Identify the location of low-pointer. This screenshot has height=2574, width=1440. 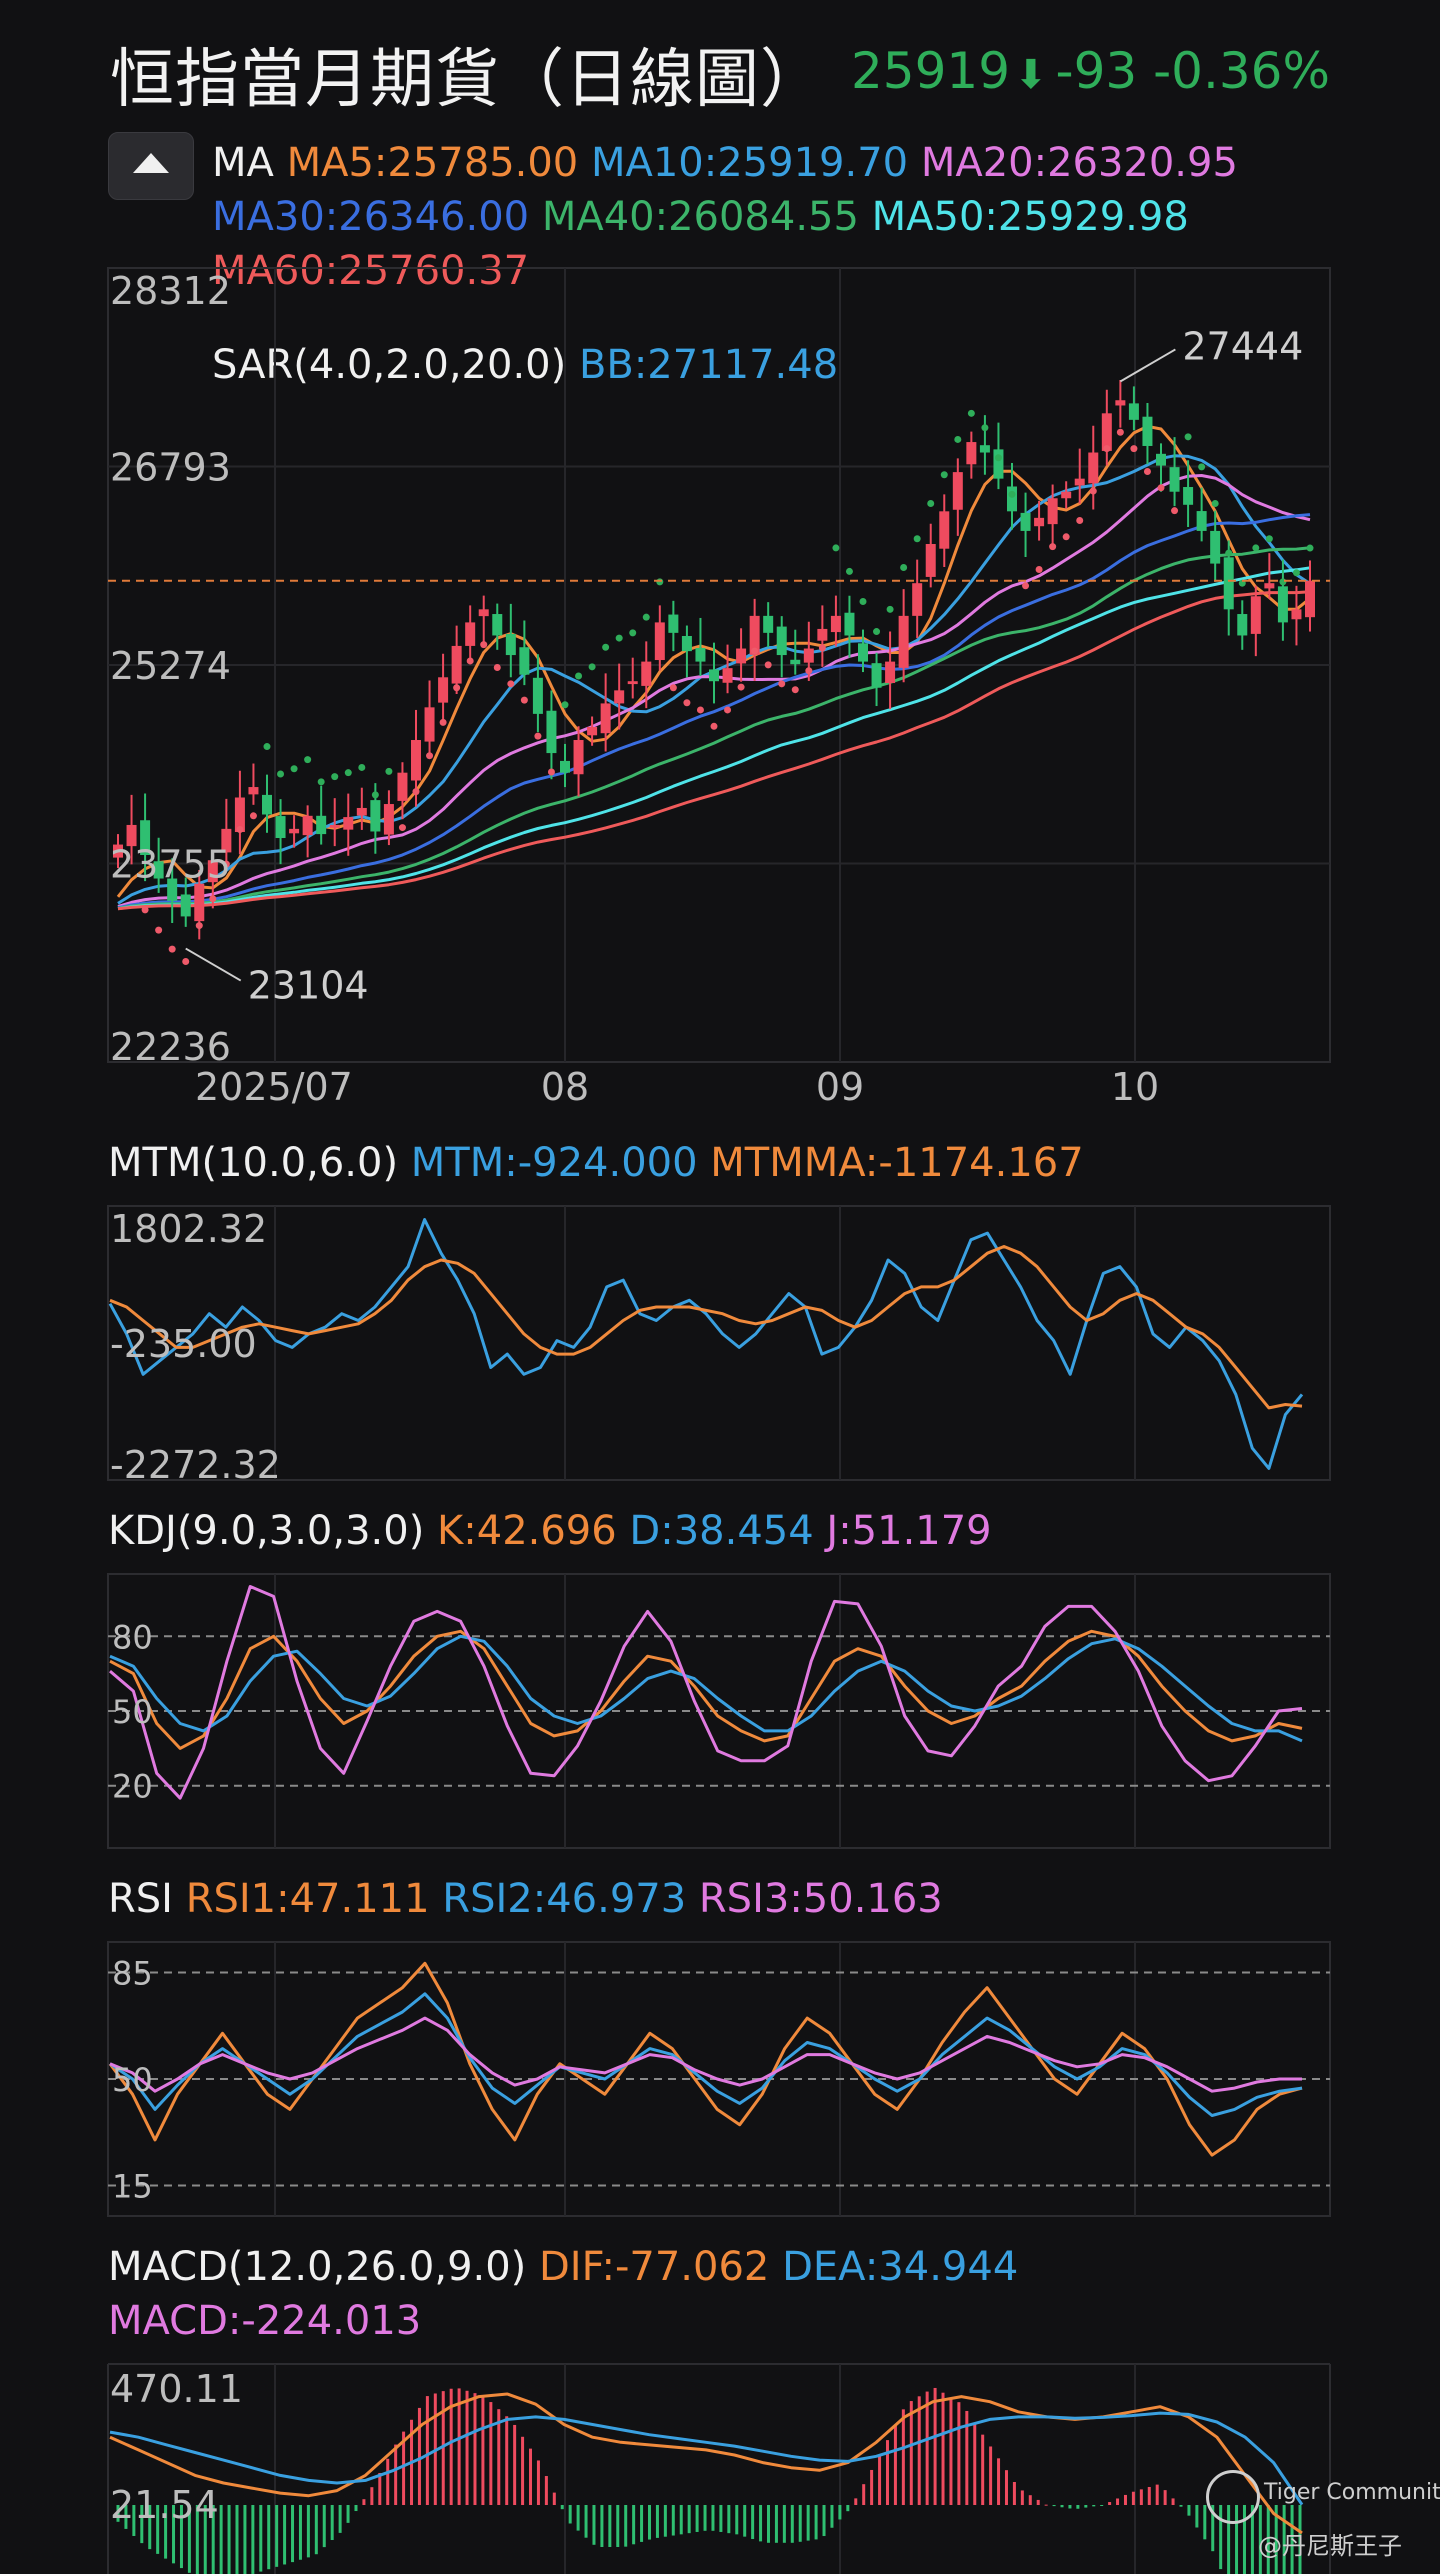
(213, 964).